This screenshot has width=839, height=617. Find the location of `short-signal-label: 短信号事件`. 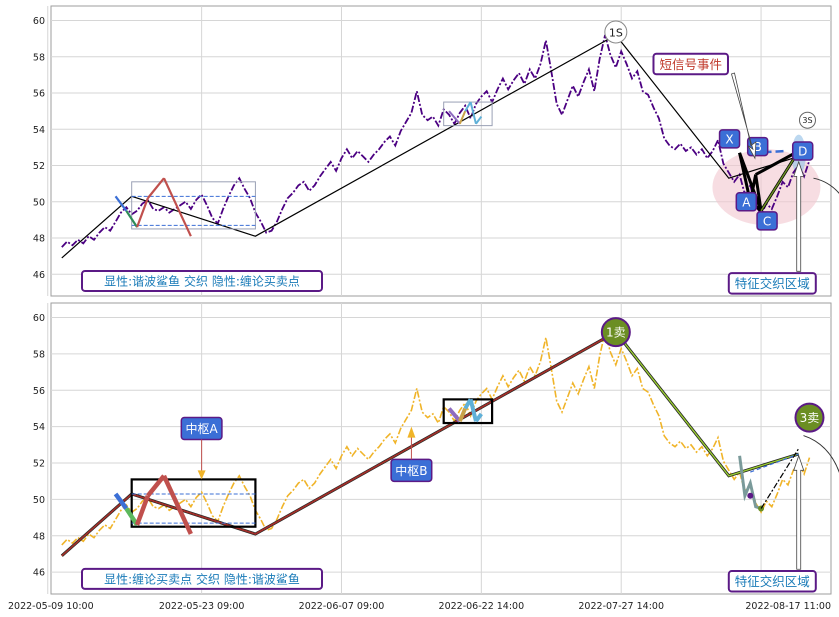

short-signal-label: 短信号事件 is located at coordinates (690, 64).